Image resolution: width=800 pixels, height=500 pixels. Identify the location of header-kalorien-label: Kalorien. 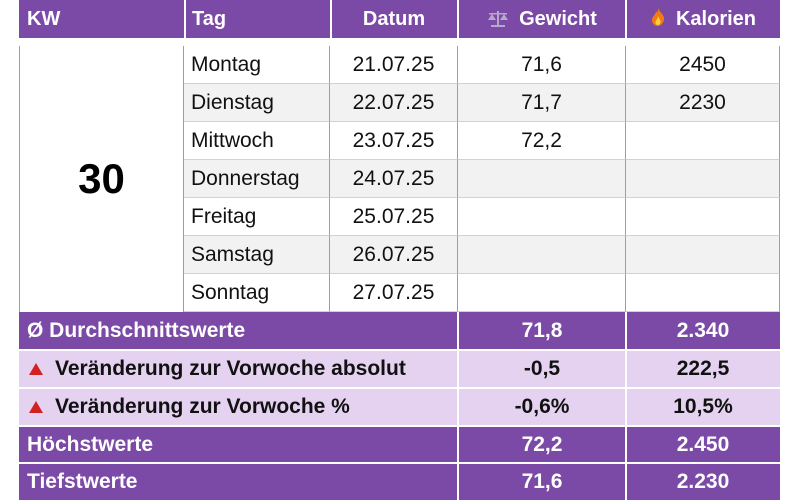
(716, 18).